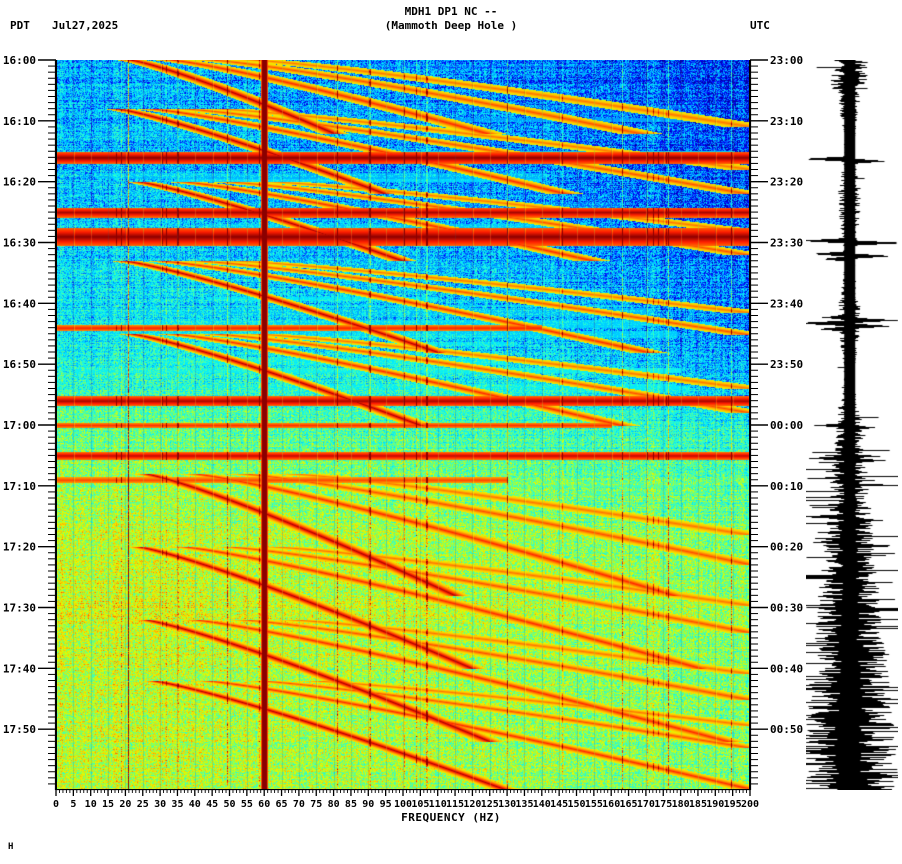 This screenshot has width=902, height=864. I want to click on svg-text: 00:40, so click(786, 668).